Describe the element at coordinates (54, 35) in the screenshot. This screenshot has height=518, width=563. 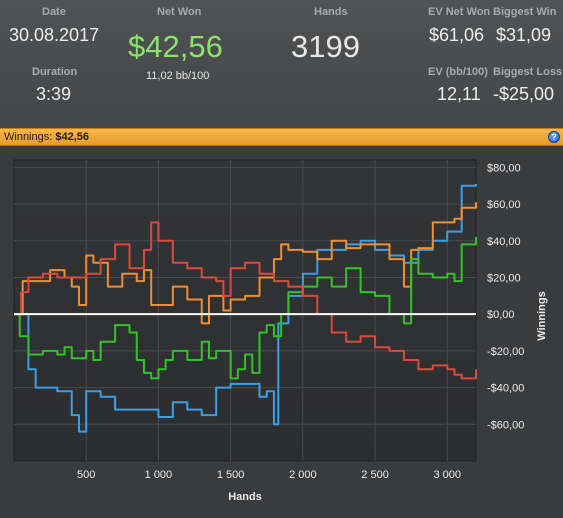
I see `date-value: 30.08.2017` at that location.